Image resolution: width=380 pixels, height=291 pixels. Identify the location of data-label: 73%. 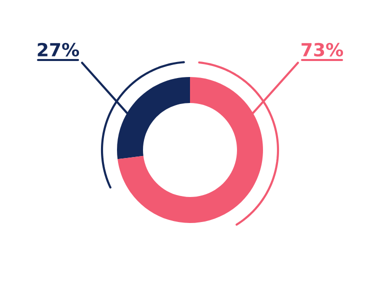
(323, 49).